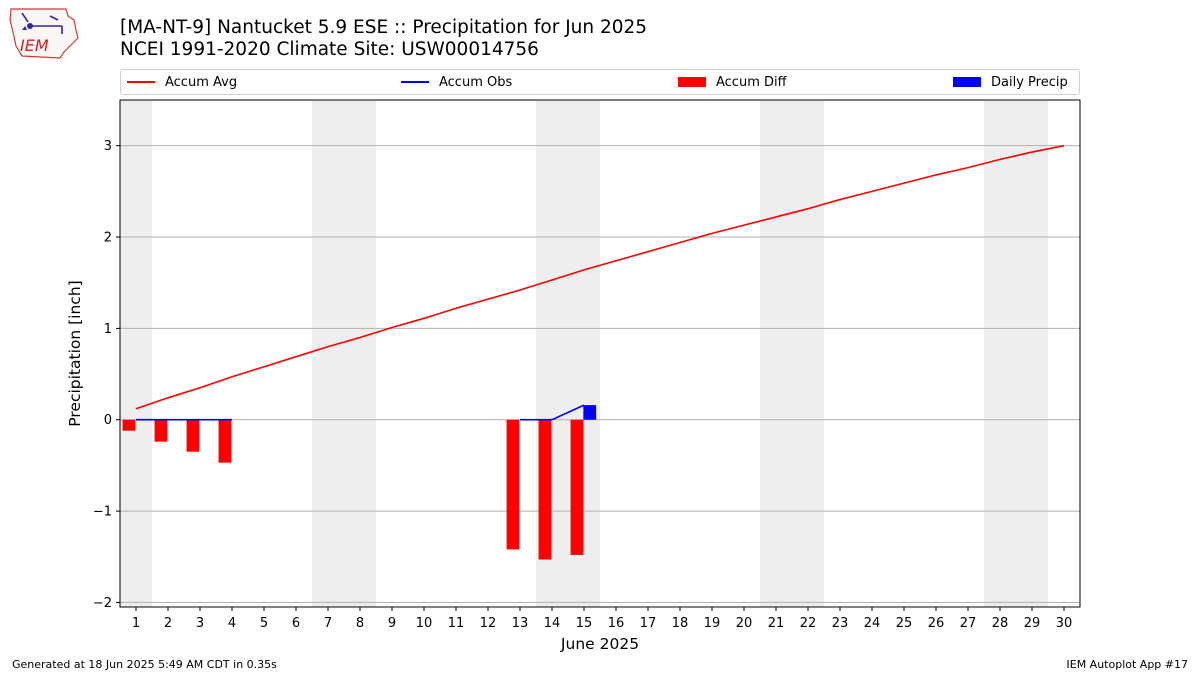 This screenshot has height=675, width=1200. What do you see at coordinates (108, 238) in the screenshot?
I see `y-tick-label: 2` at bounding box center [108, 238].